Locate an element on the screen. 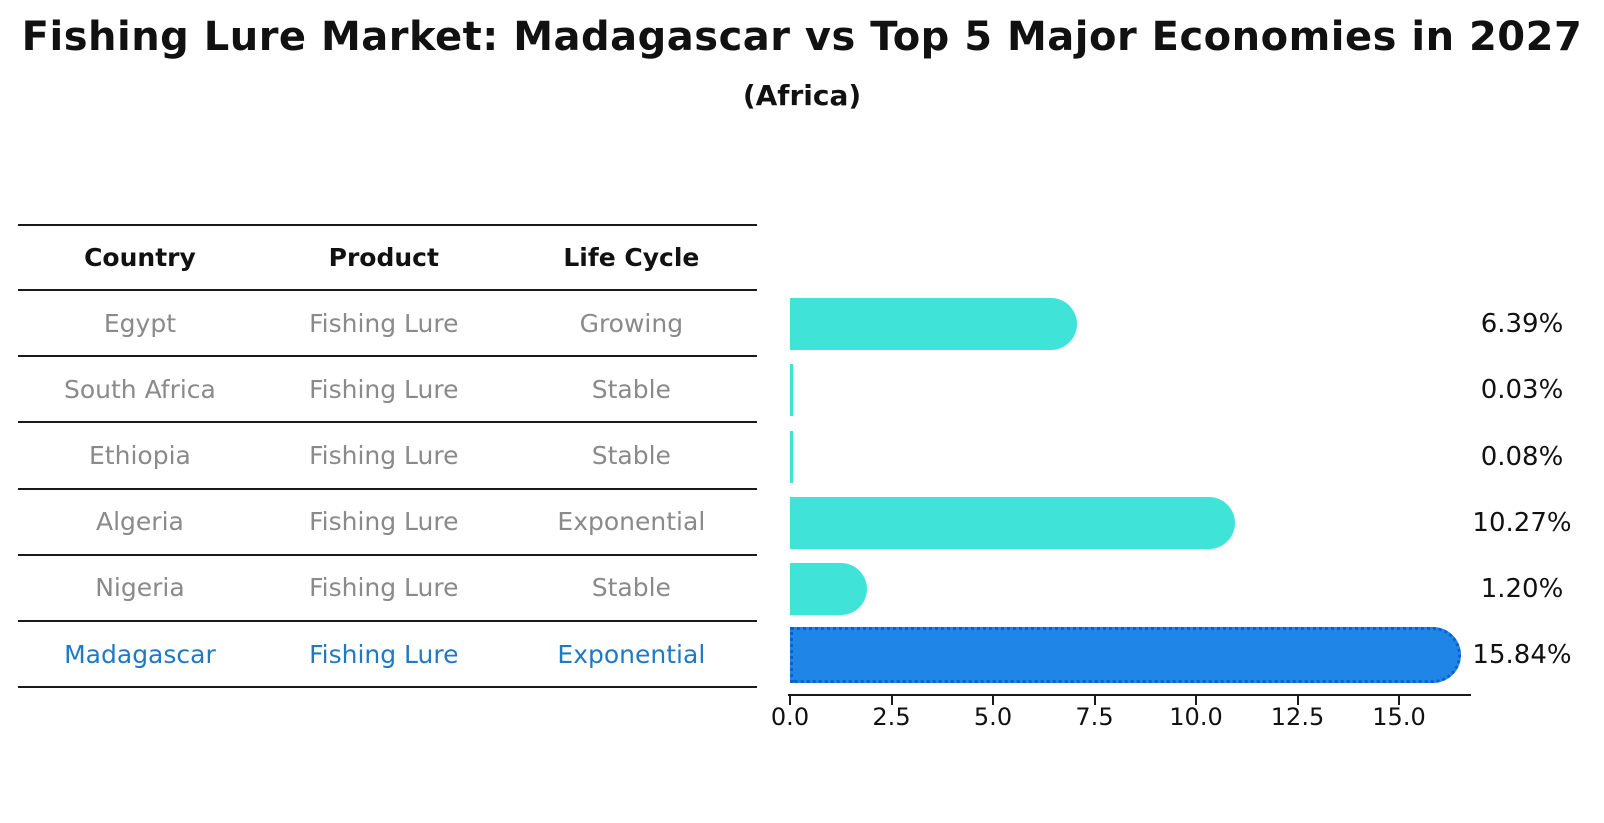  x-axis-tick-label: 0.0 is located at coordinates (790, 717).